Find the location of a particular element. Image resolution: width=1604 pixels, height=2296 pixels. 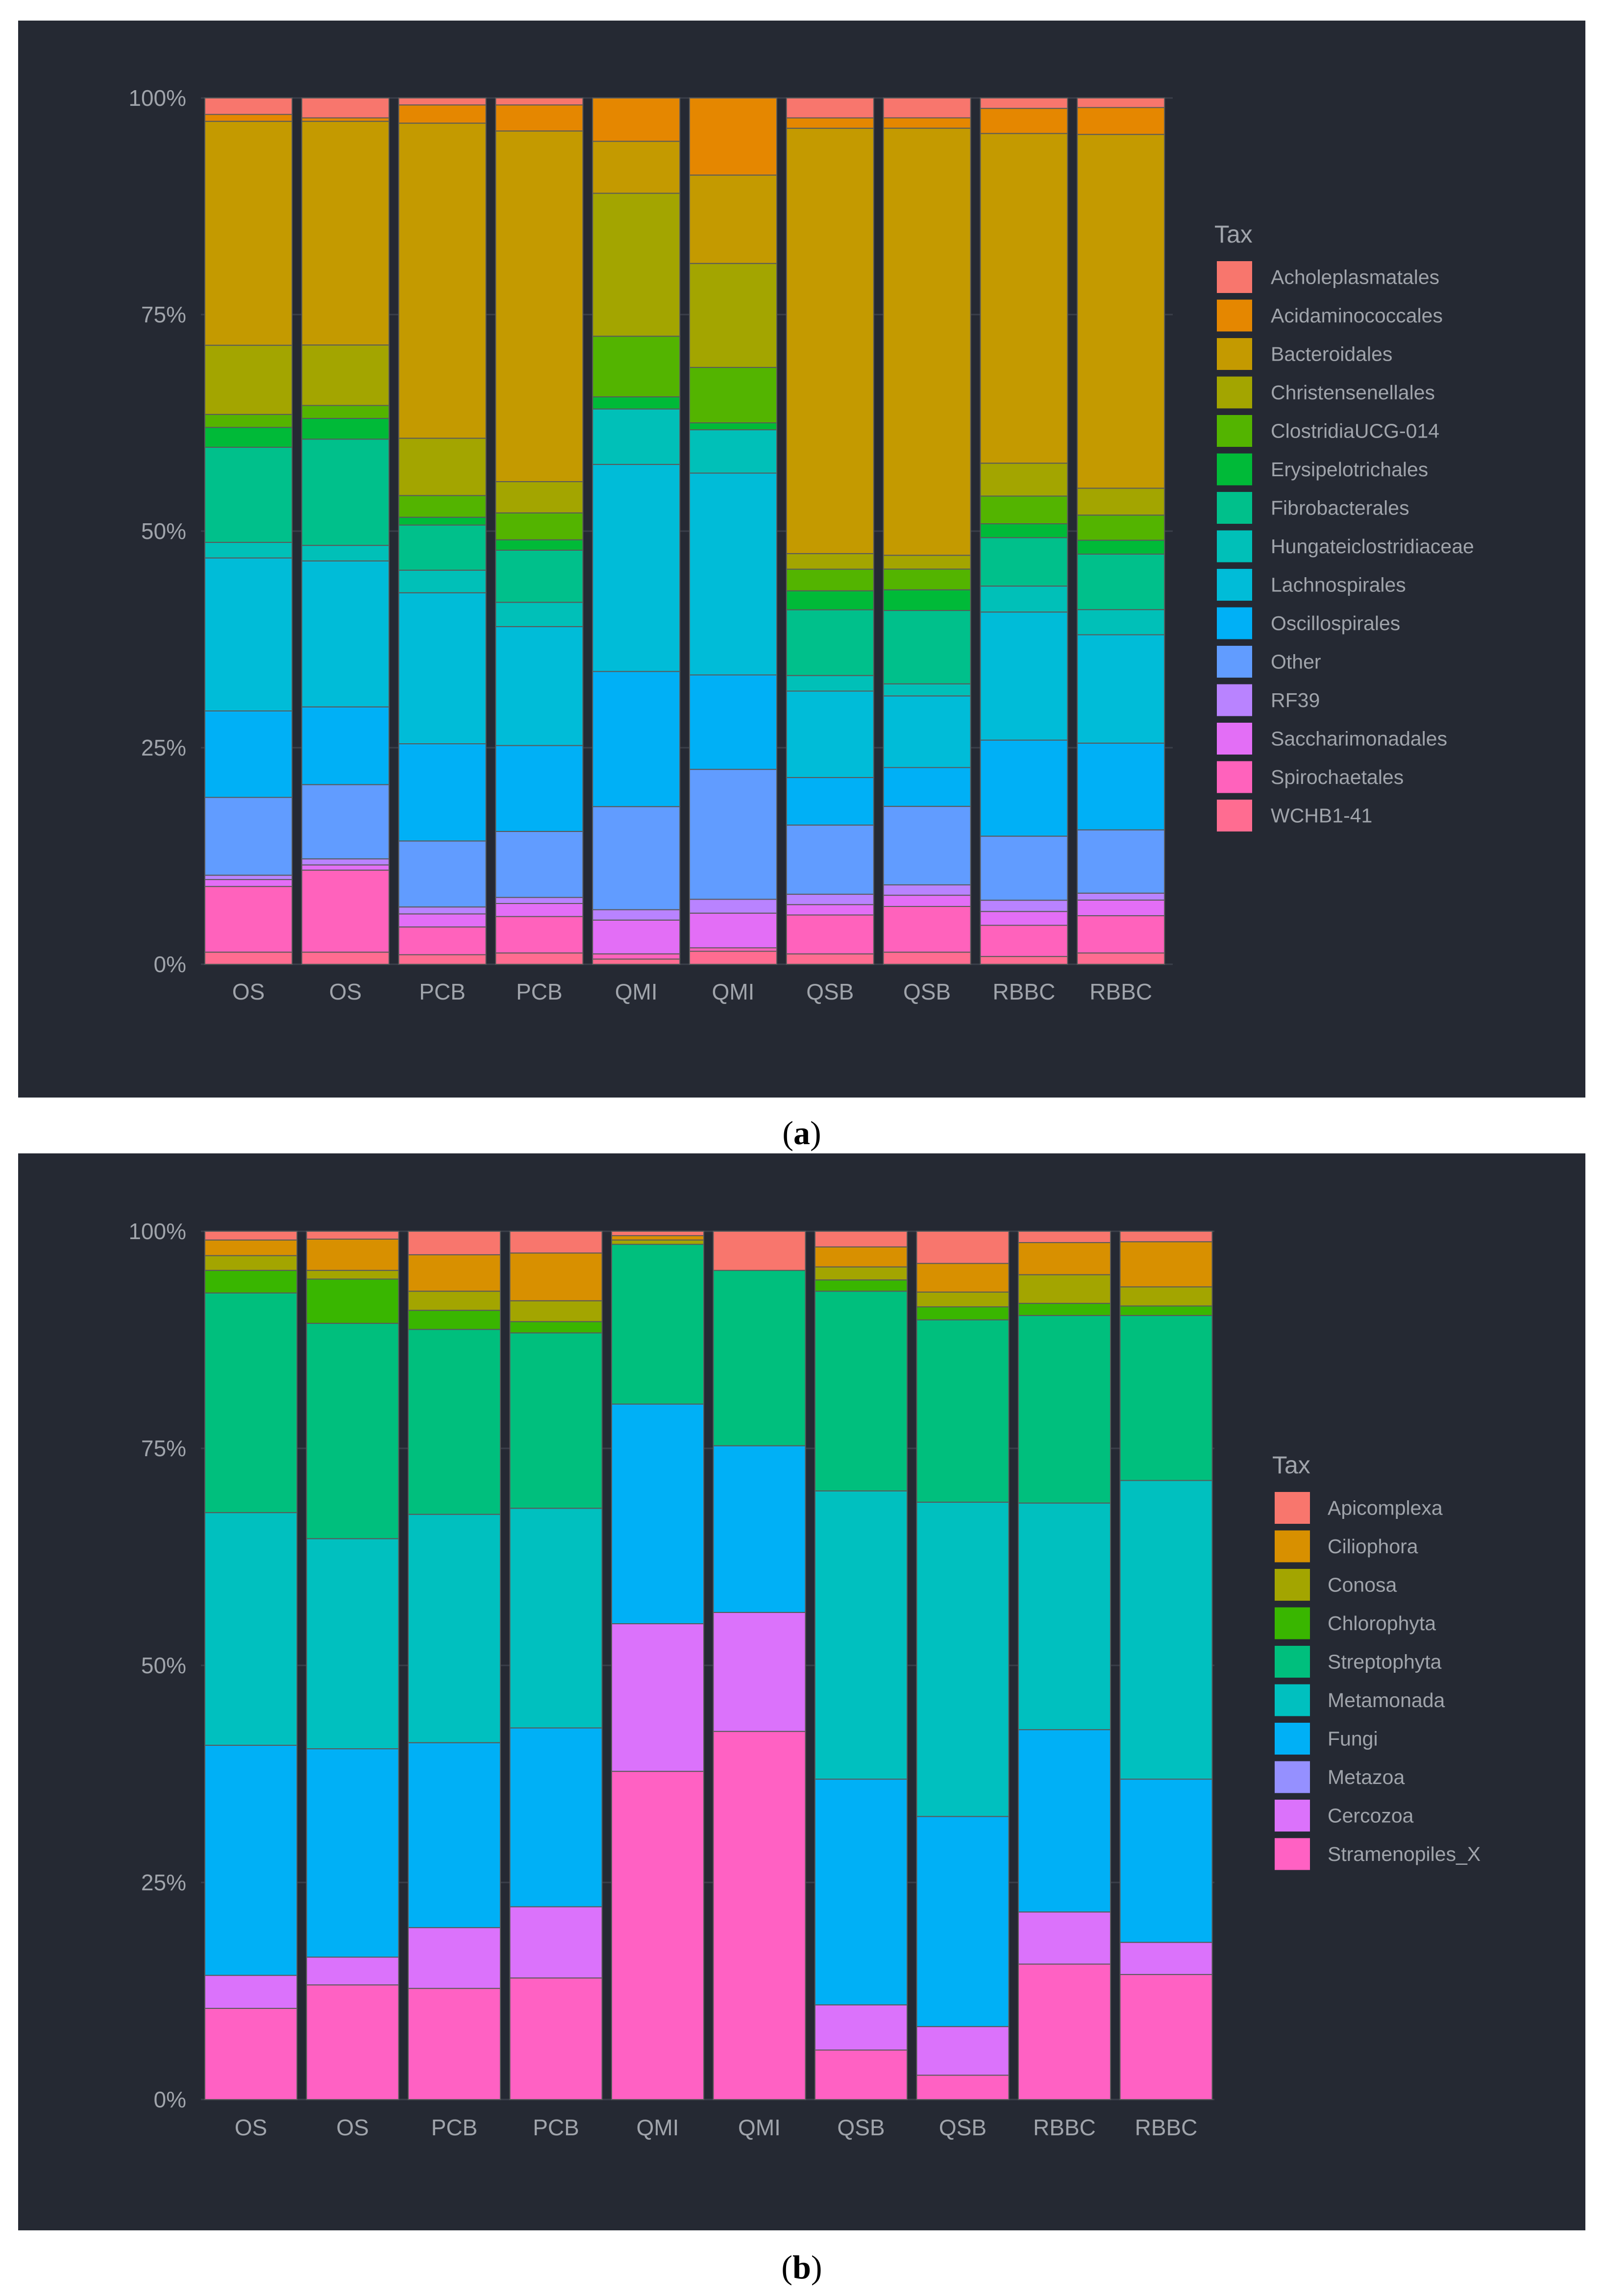

panel-a-y-axis: 0% 25% 50% 75% 100% is located at coordinates (157, 531).